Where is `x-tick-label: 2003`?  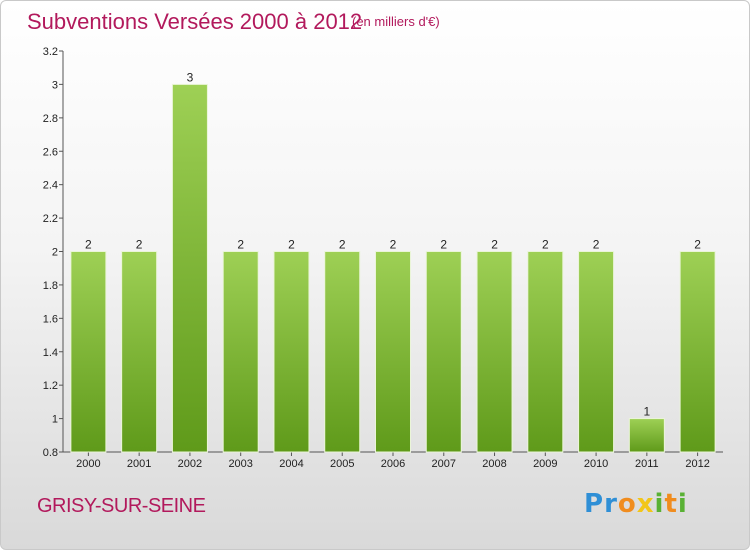 x-tick-label: 2003 is located at coordinates (240, 464).